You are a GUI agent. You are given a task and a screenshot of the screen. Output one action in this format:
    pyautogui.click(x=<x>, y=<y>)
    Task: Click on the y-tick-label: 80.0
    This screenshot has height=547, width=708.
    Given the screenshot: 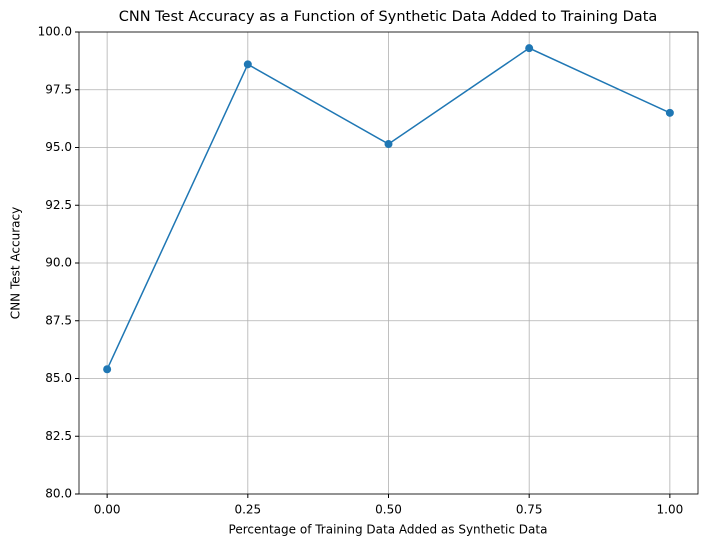 What is the action you would take?
    pyautogui.click(x=58, y=494)
    